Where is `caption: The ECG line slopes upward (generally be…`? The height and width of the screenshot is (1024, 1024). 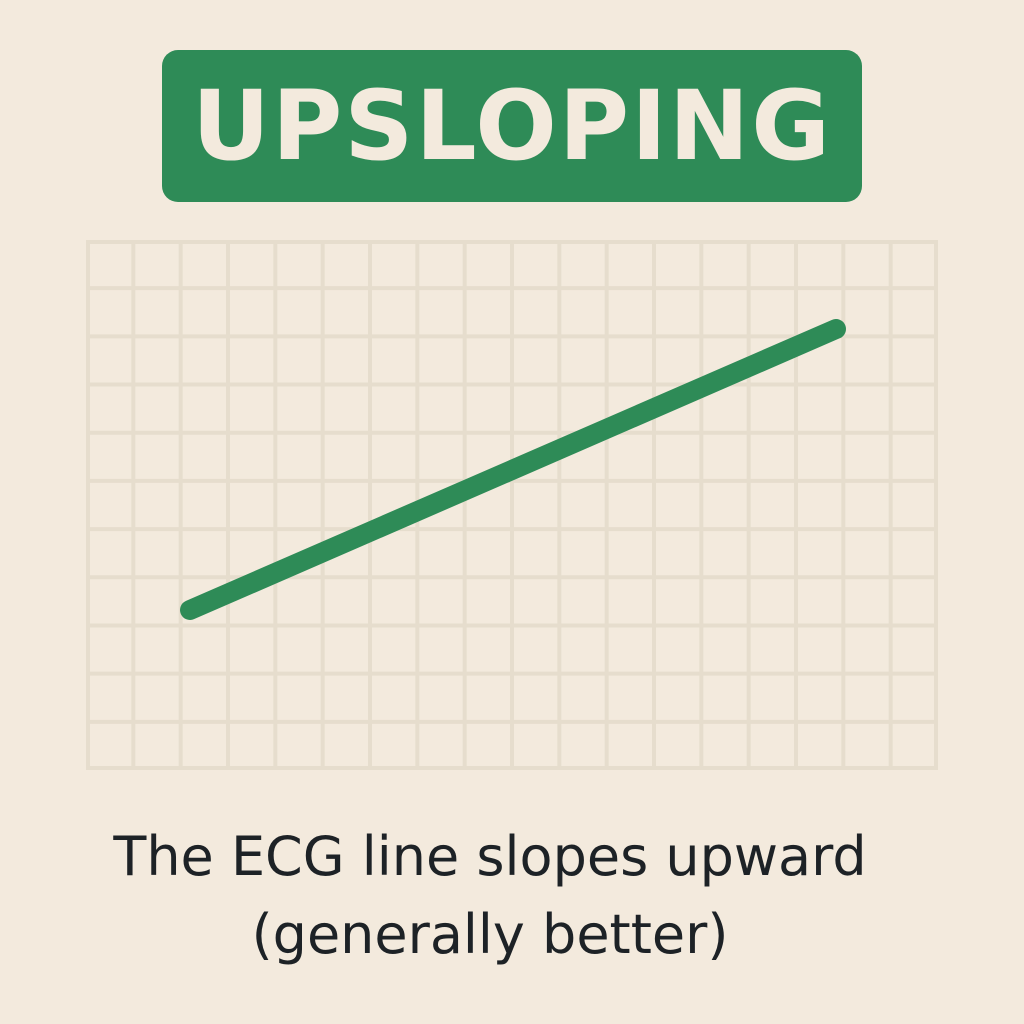 caption: The ECG line slopes upward (generally be… is located at coordinates (490, 896).